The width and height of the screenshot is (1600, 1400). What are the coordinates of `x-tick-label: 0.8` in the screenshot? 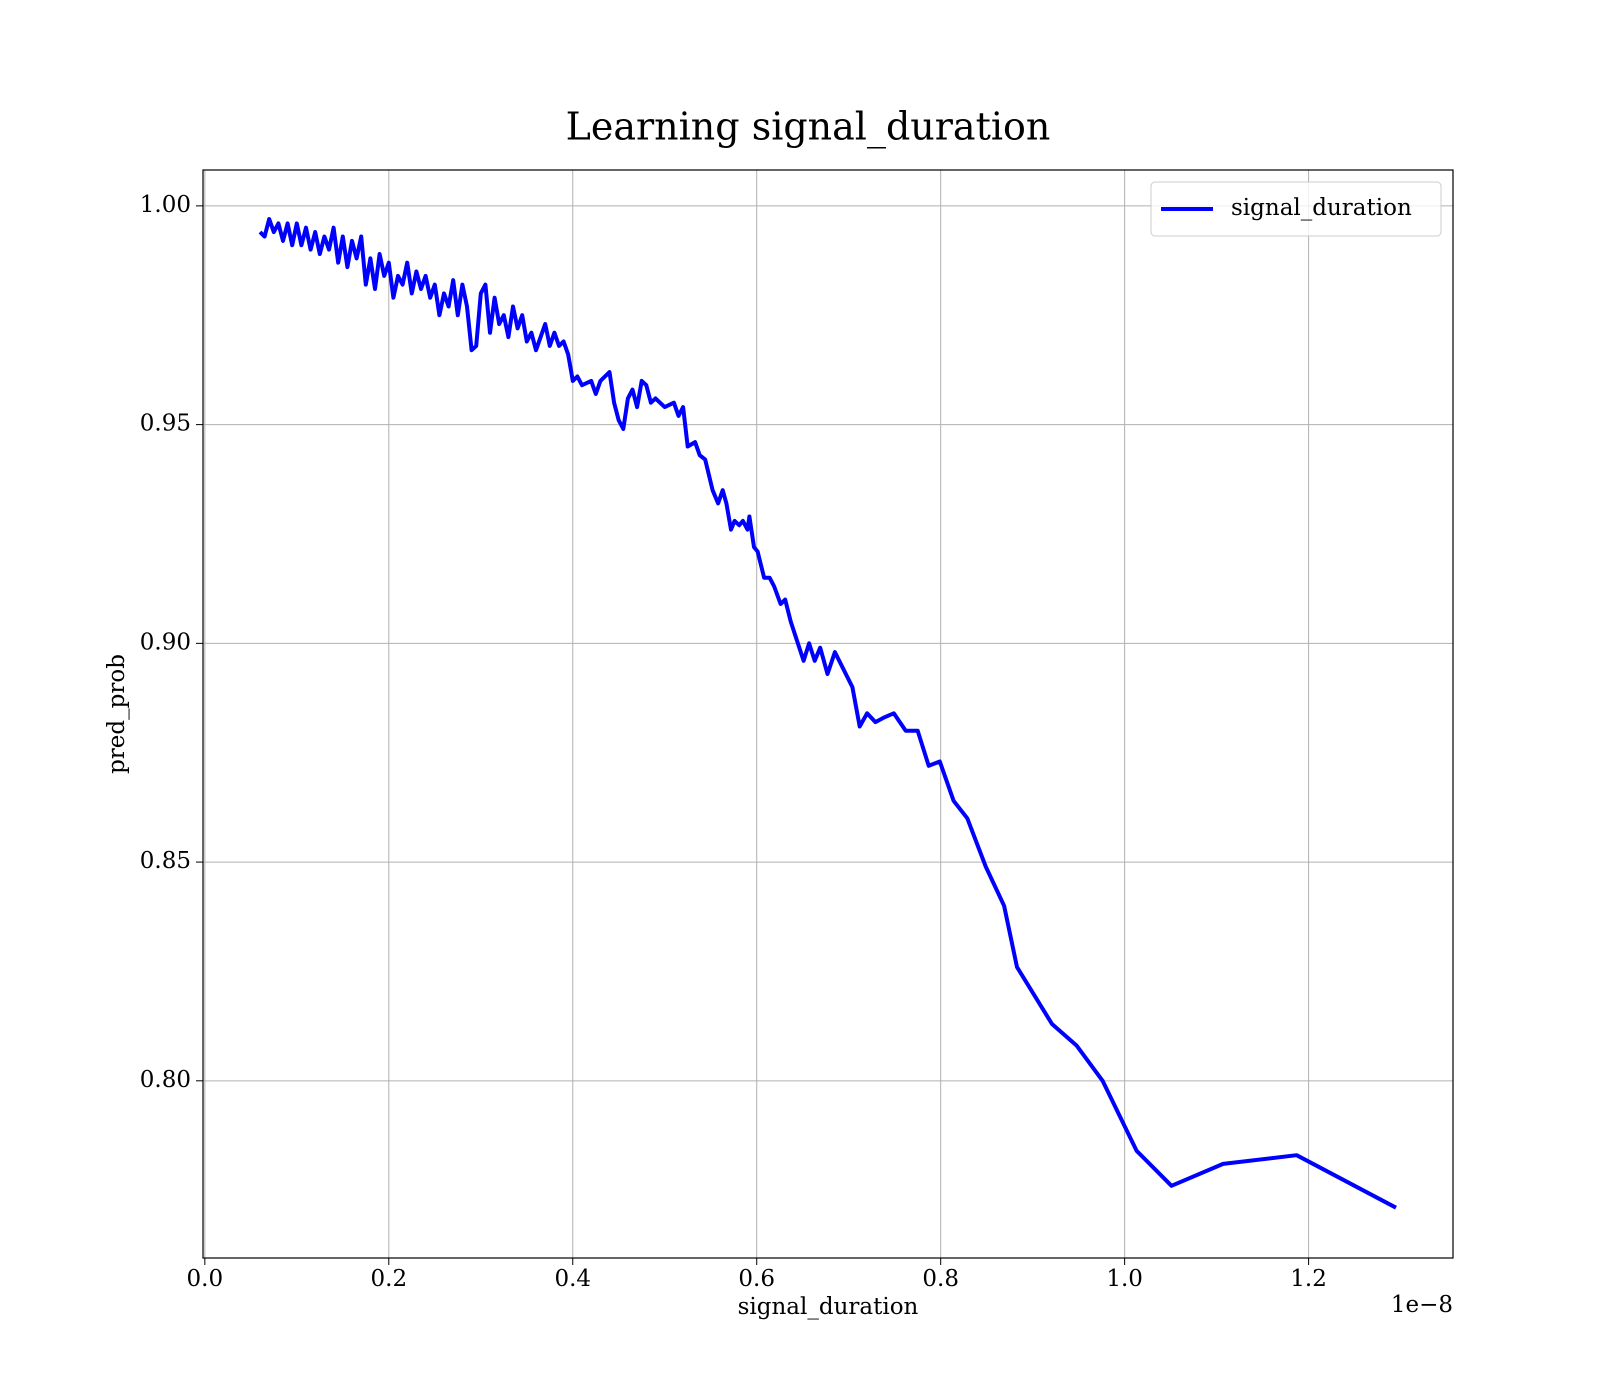 It's located at (940, 1279).